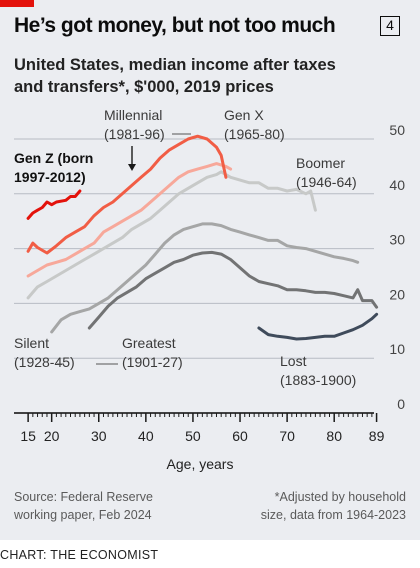 The image size is (420, 568). Describe the element at coordinates (397, 294) in the screenshot. I see `y-tick-label-20: 20` at that location.